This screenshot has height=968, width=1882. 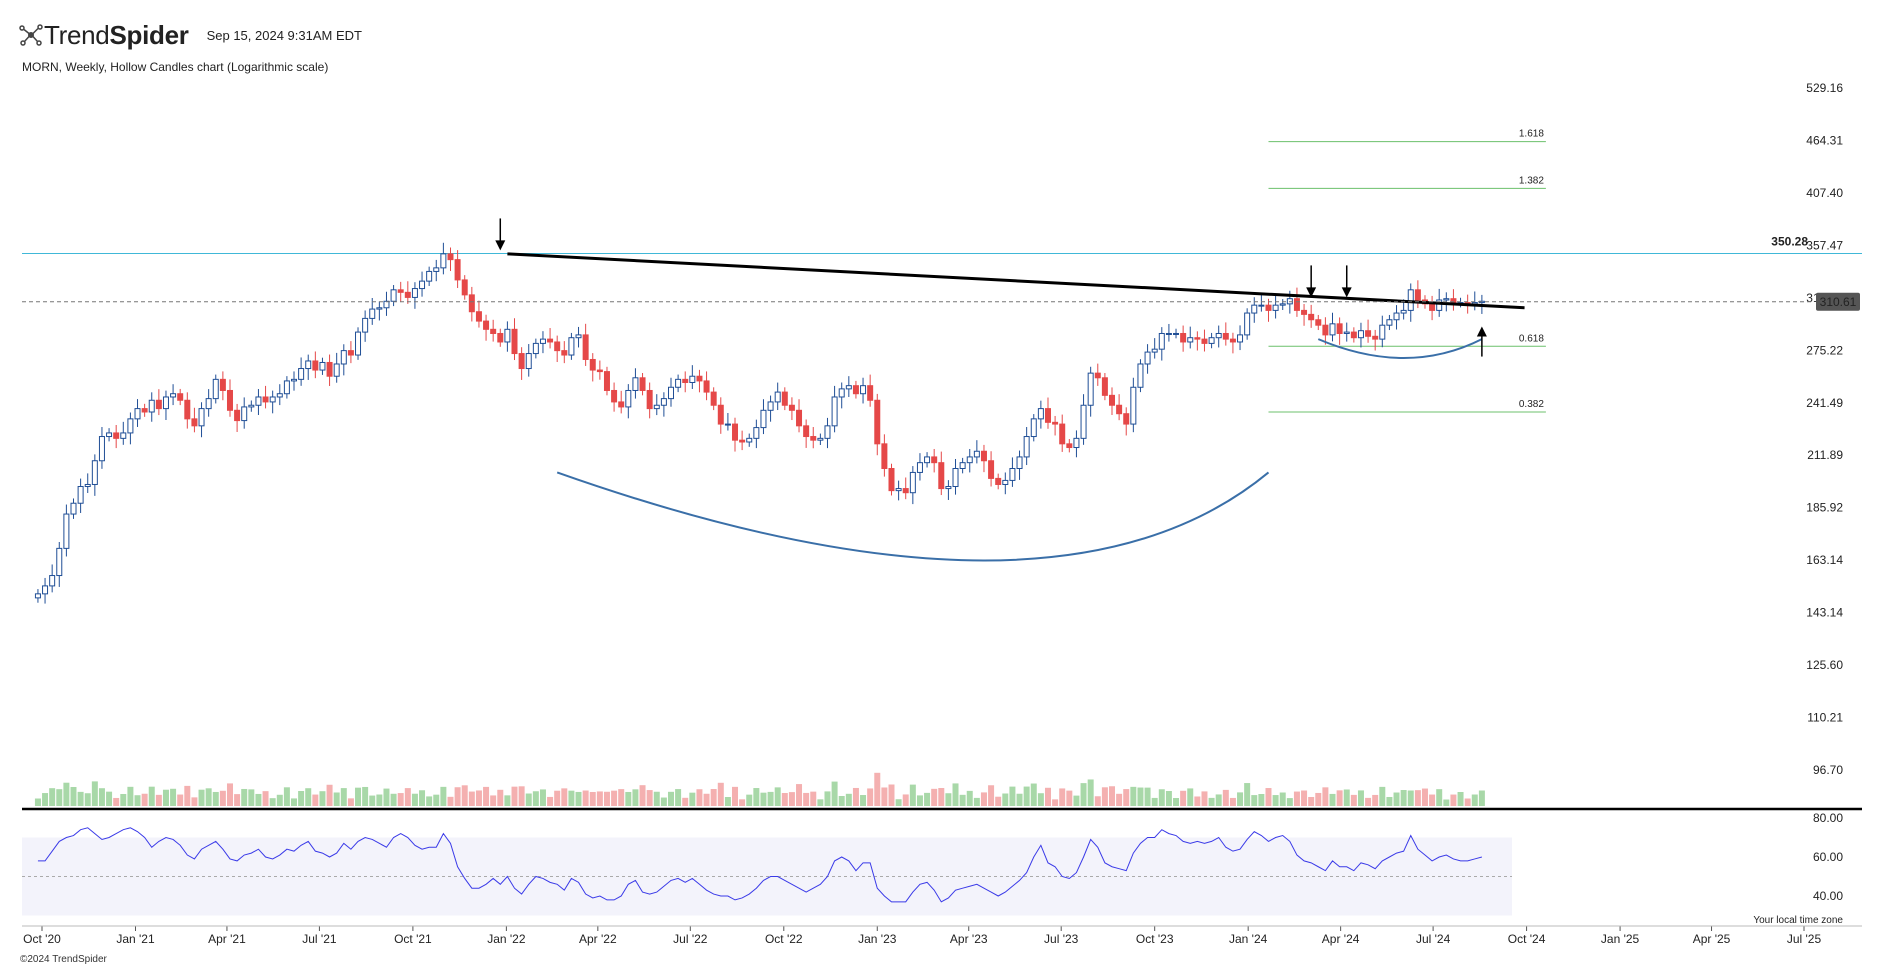 What do you see at coordinates (77, 34) in the screenshot?
I see `brand-light: Trend` at bounding box center [77, 34].